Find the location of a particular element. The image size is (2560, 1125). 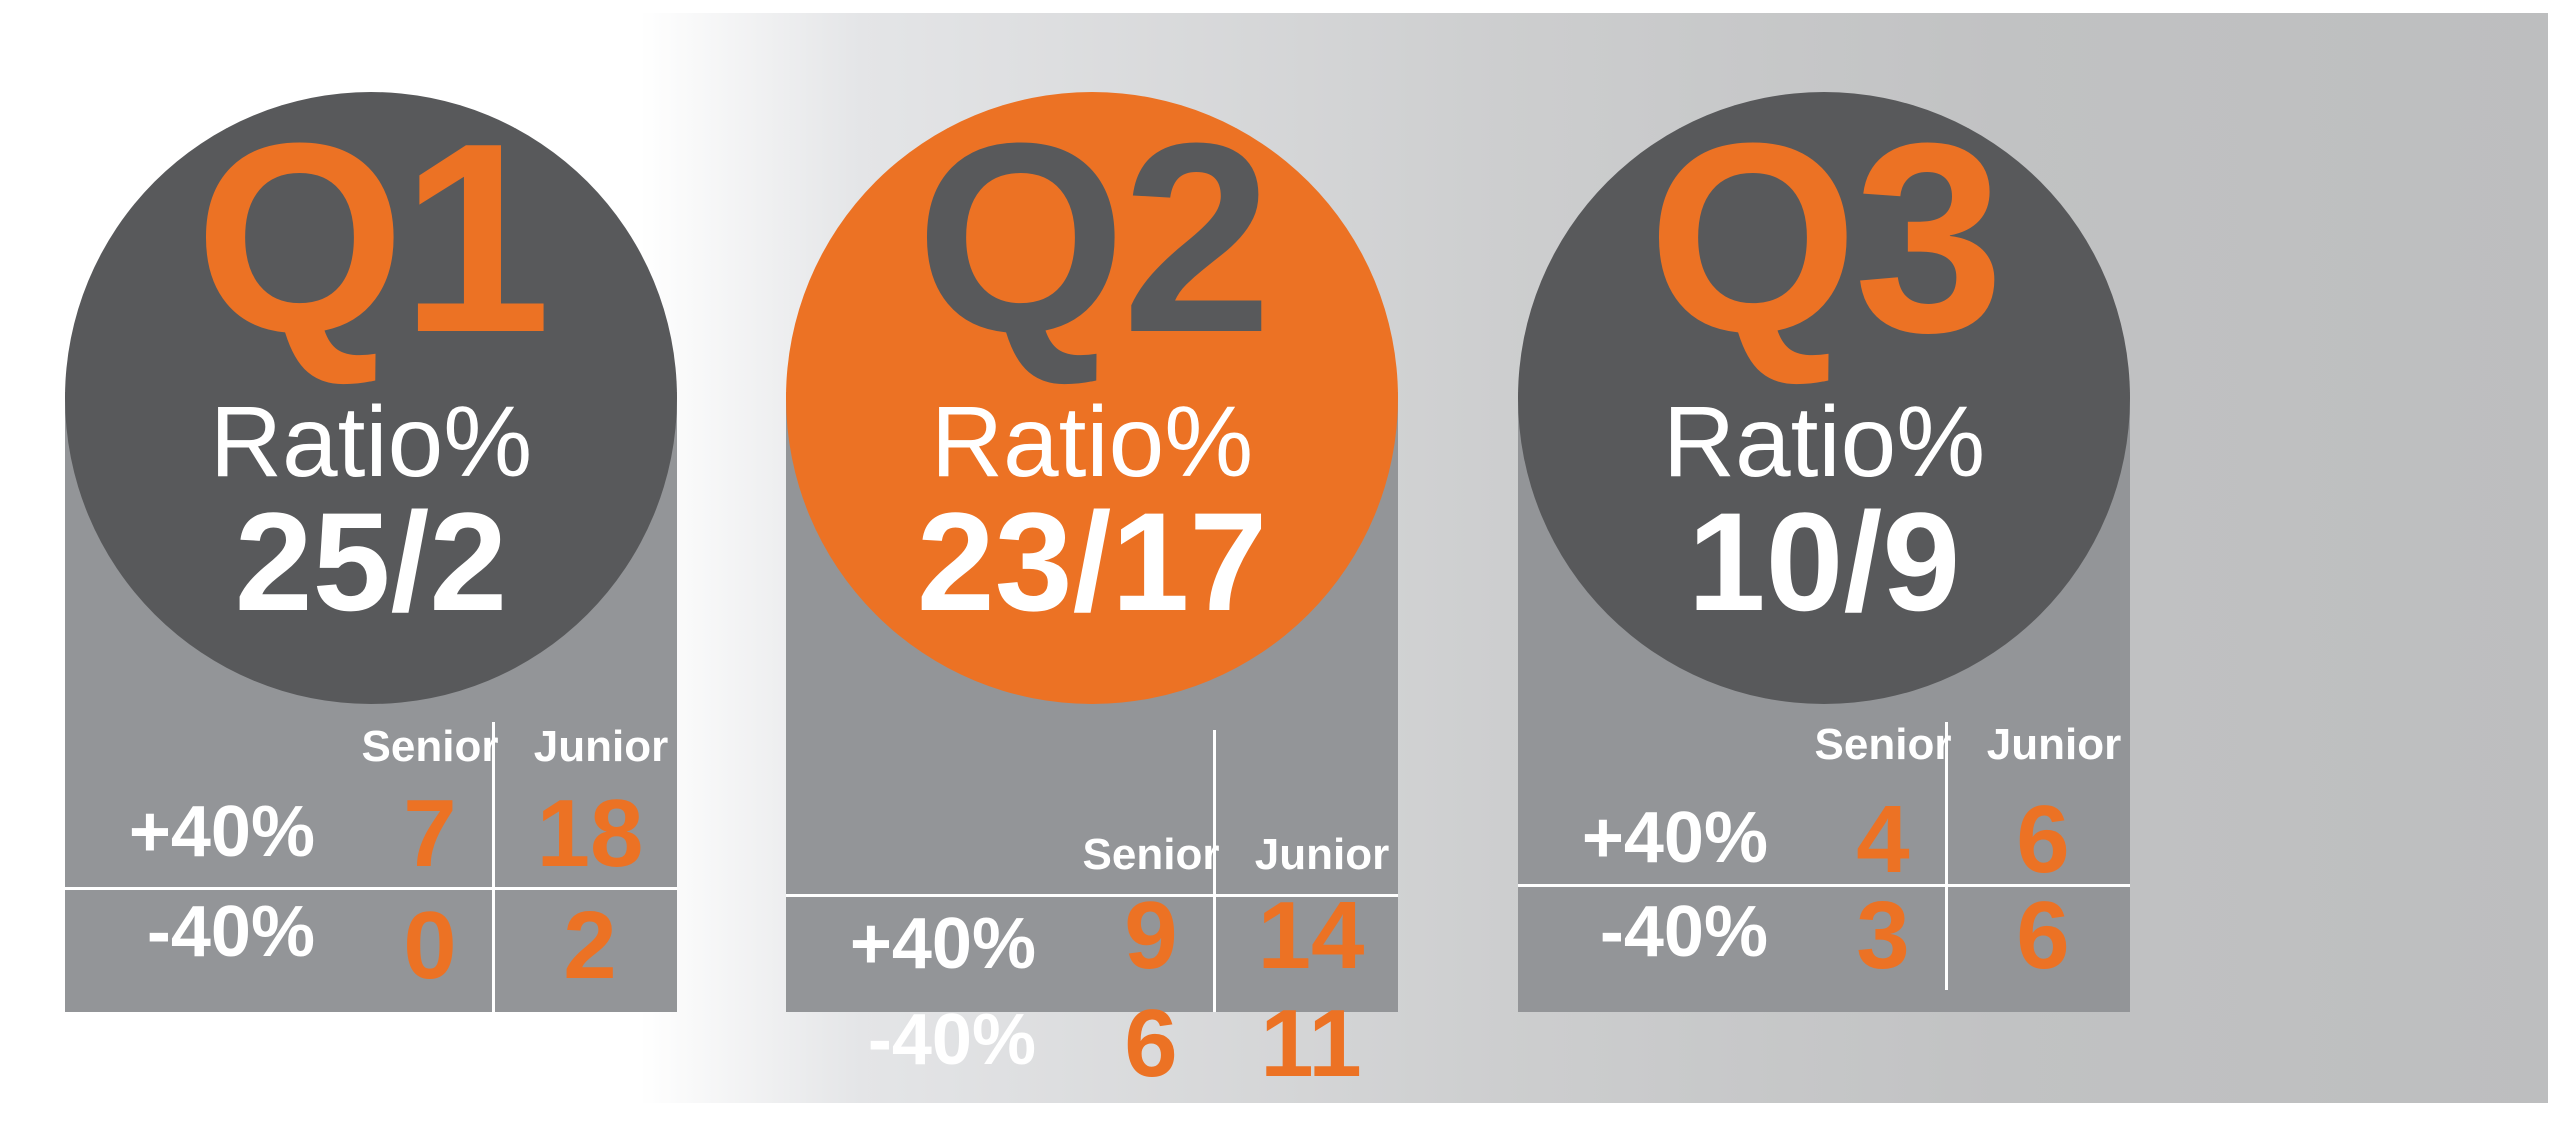

senior-plus-40-value: 7 is located at coordinates (430, 833).